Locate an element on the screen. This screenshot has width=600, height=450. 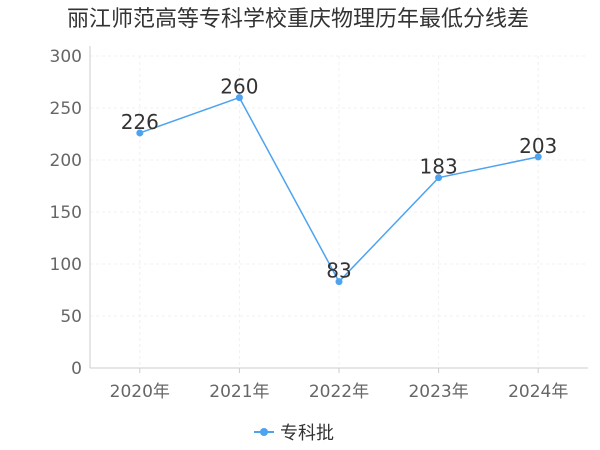
y-tick-label: 200 is located at coordinates (66, 161).